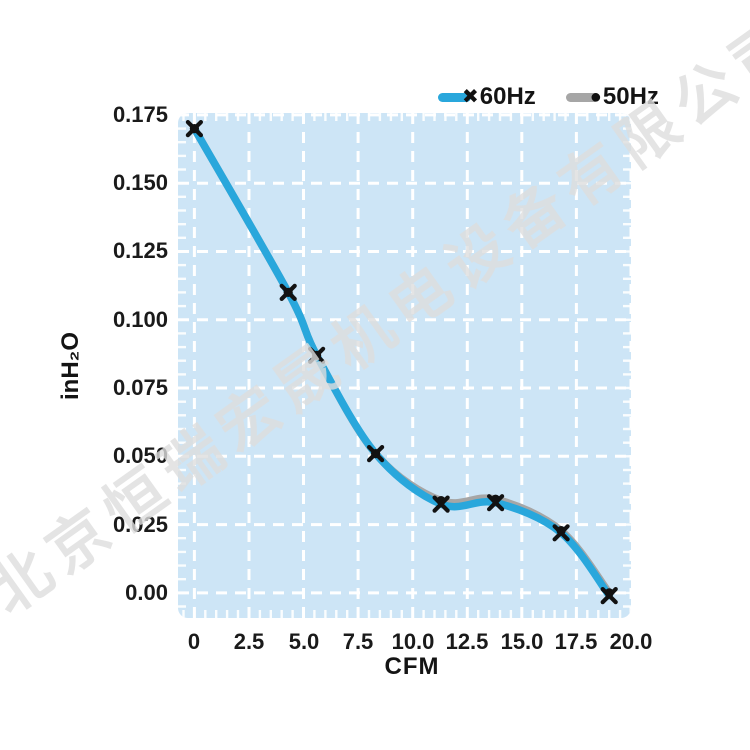 The height and width of the screenshot is (750, 750). Describe the element at coordinates (140, 524) in the screenshot. I see `y-tick-label: 0.025` at that location.